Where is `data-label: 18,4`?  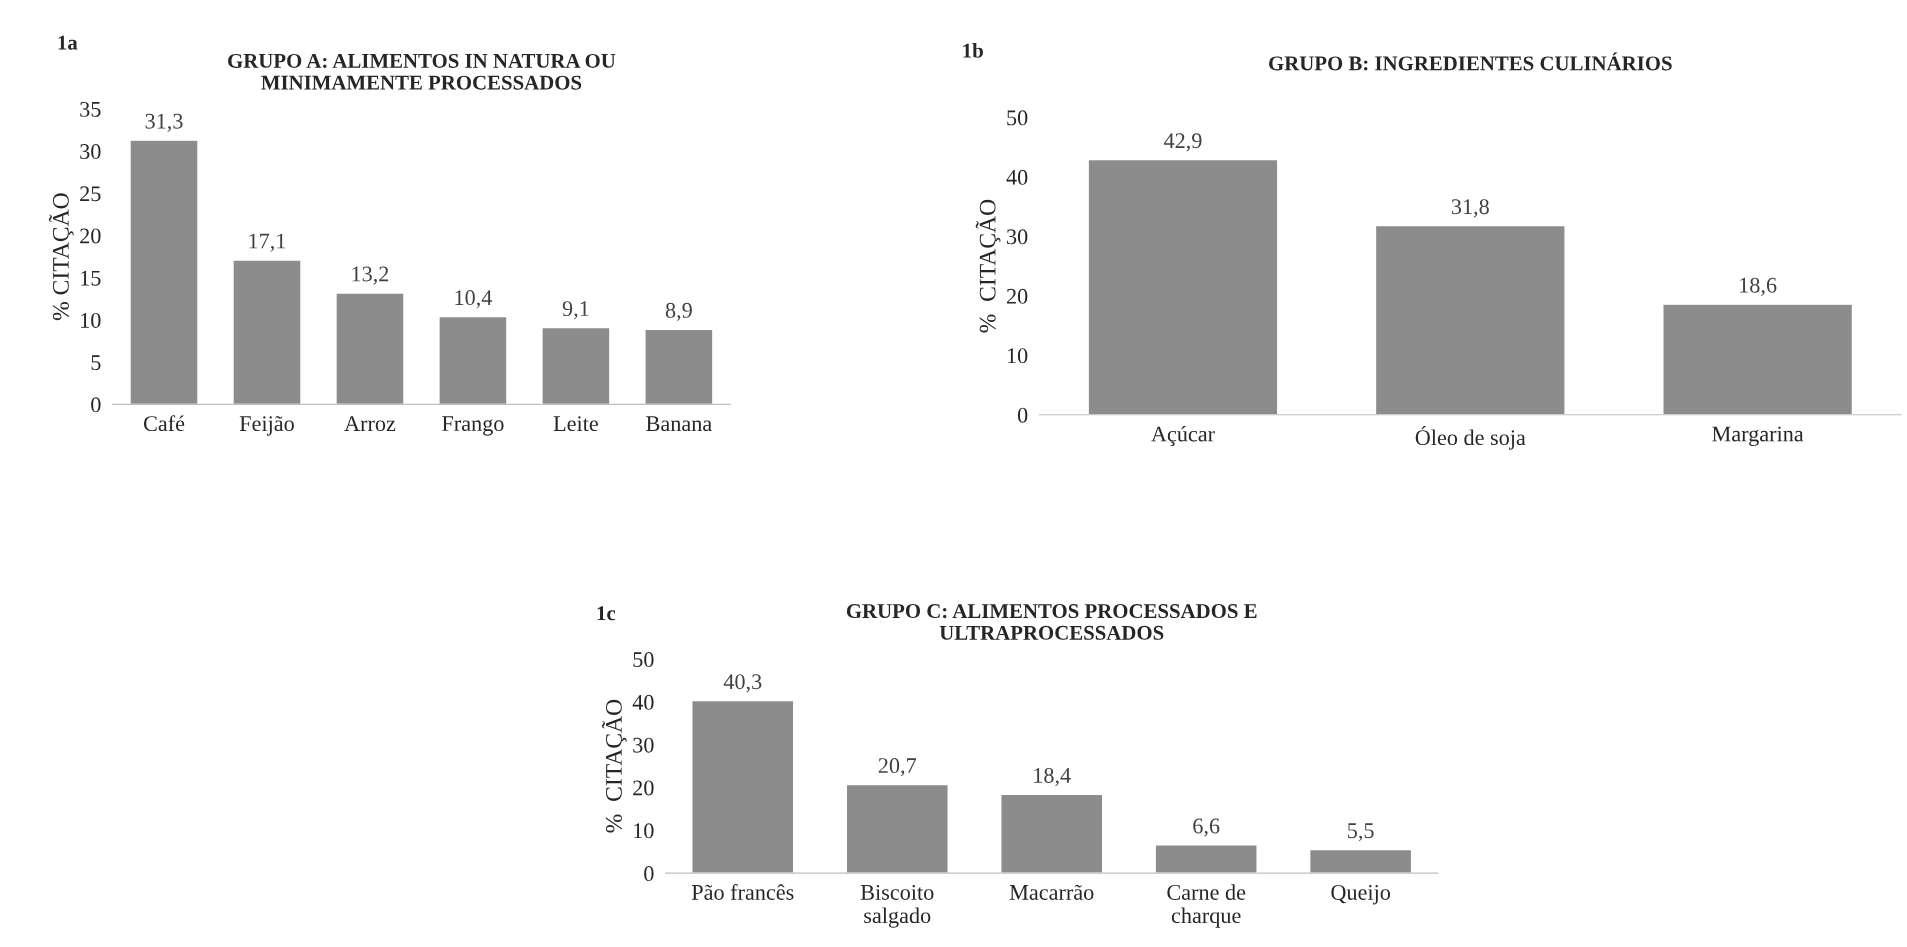 data-label: 18,4 is located at coordinates (1052, 777).